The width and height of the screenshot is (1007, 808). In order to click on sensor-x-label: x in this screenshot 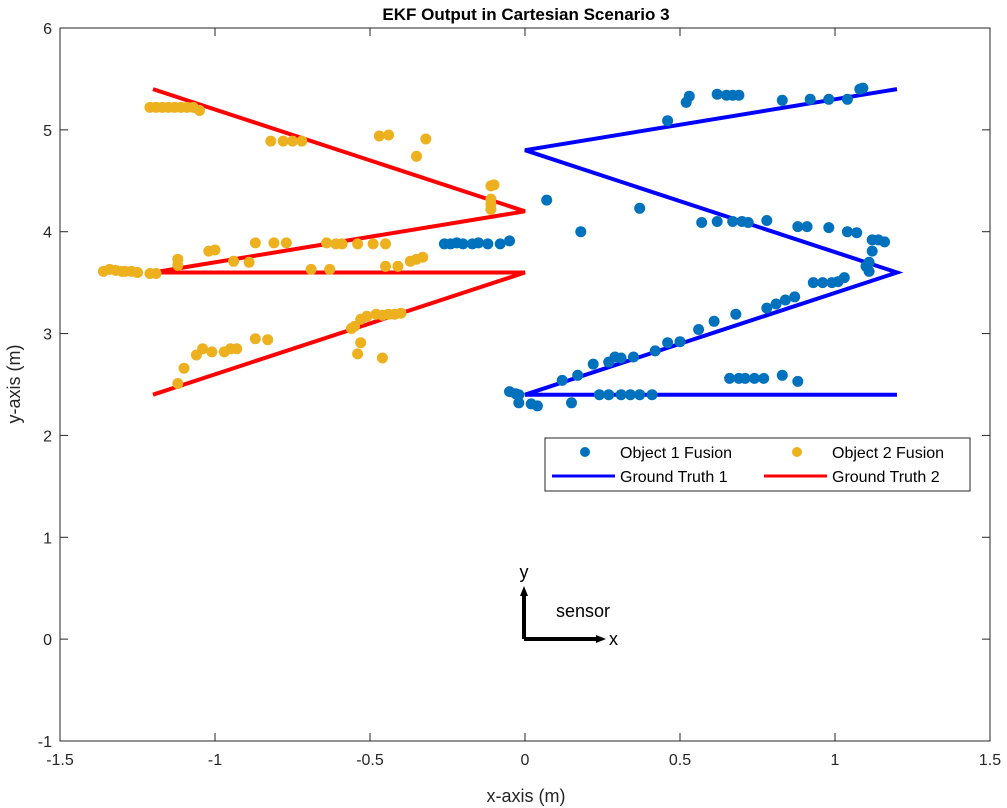, I will do `click(613, 639)`.